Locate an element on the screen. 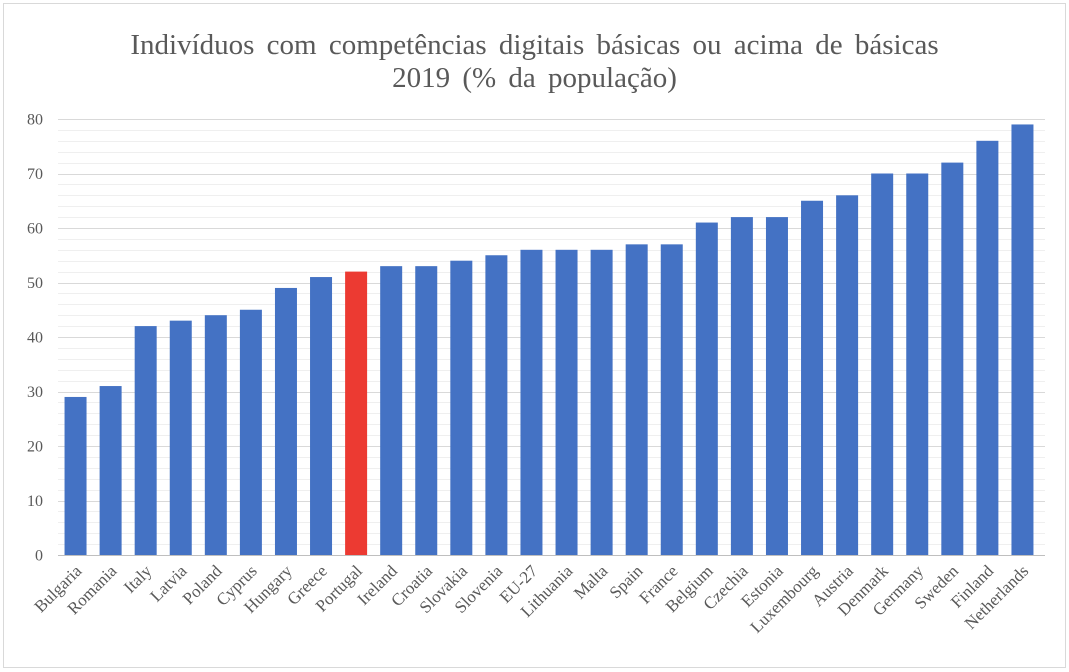  bar-lithuania is located at coordinates (566, 402).